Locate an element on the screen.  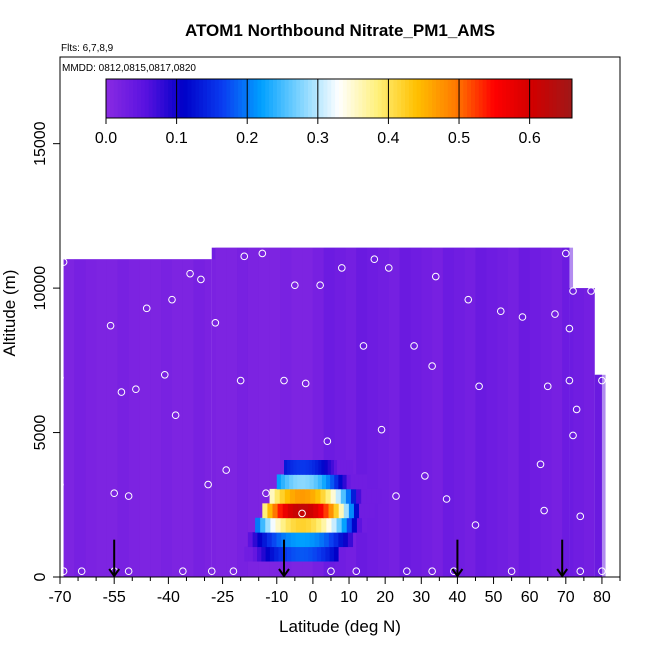
x-tick-label: 50 is located at coordinates (494, 597).